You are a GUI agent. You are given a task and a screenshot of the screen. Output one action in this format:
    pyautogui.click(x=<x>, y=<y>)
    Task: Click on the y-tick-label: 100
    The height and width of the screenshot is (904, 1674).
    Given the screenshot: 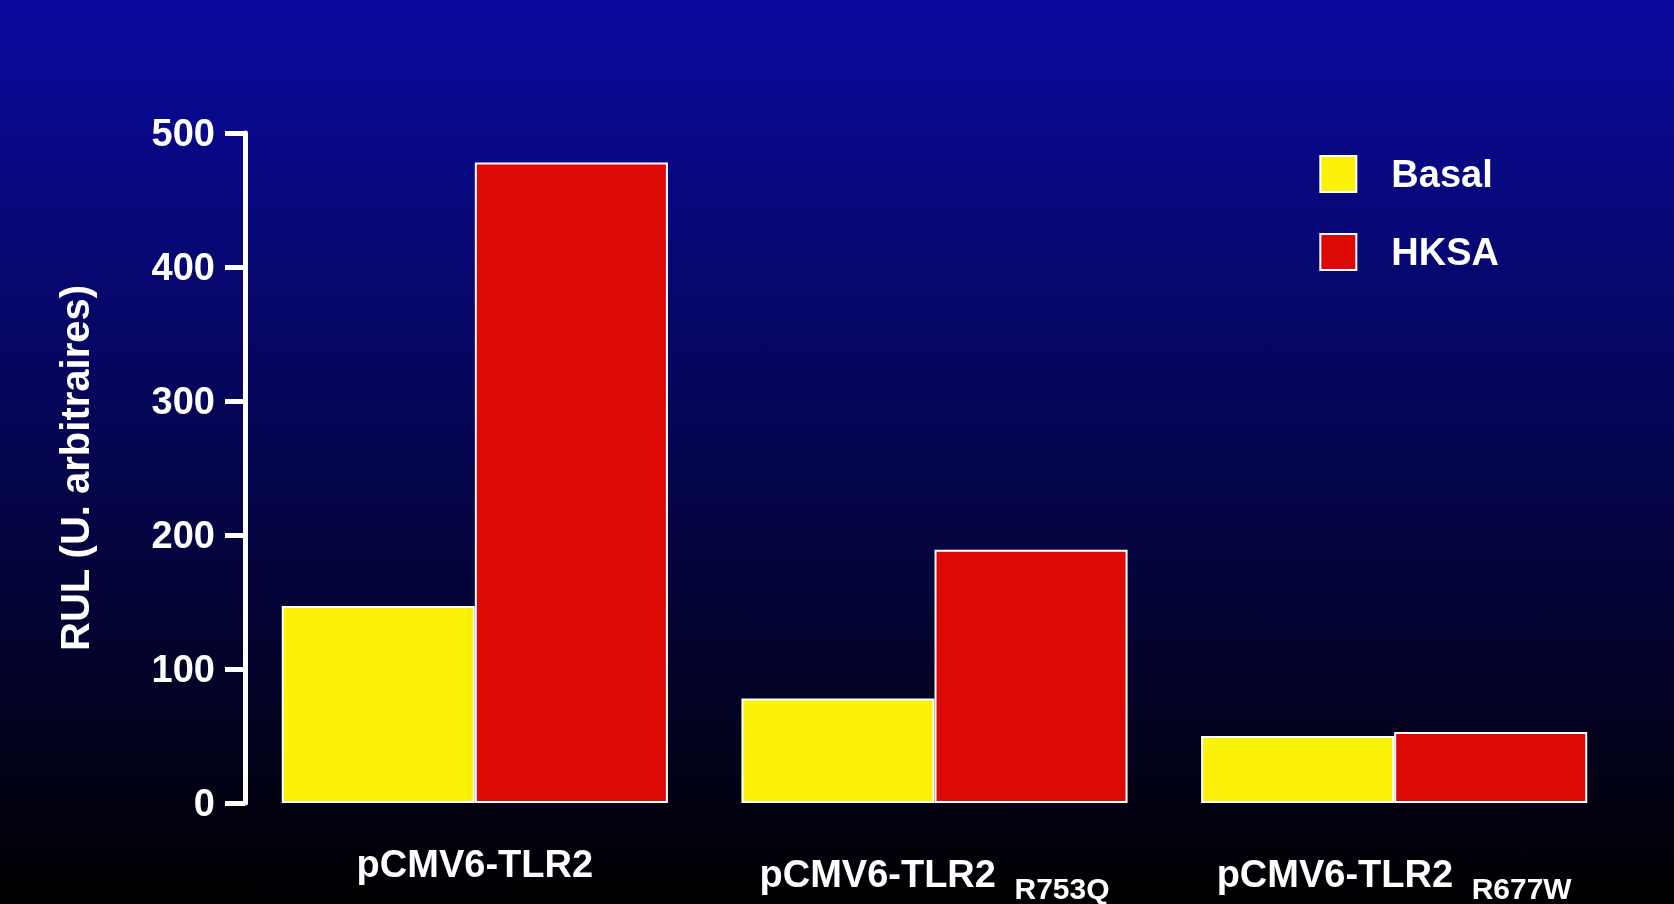 What is the action you would take?
    pyautogui.click(x=183, y=669)
    